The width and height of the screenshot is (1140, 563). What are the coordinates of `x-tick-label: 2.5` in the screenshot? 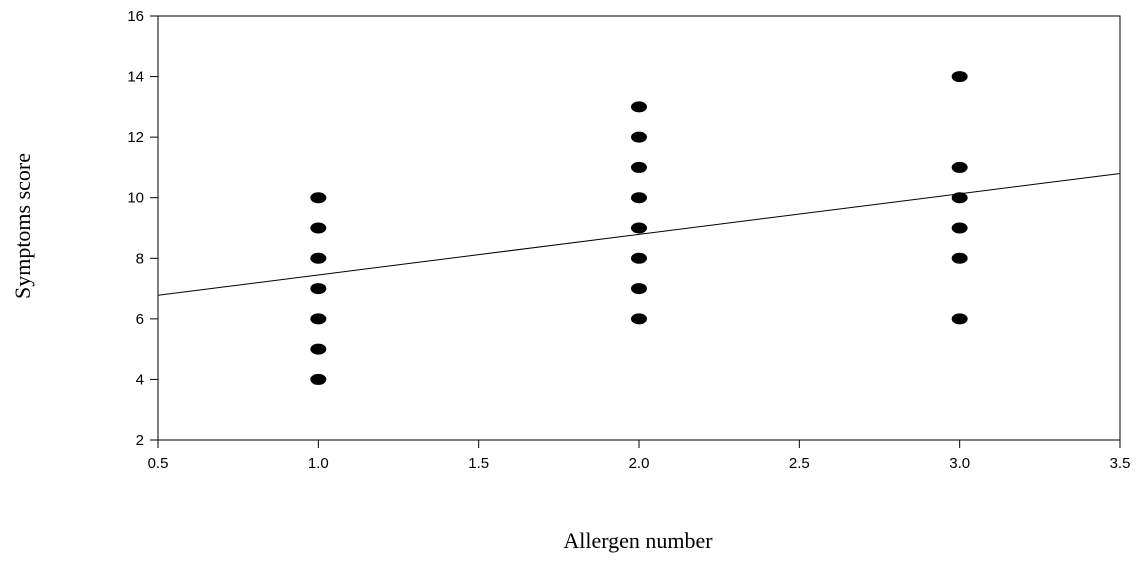 It's located at (799, 463).